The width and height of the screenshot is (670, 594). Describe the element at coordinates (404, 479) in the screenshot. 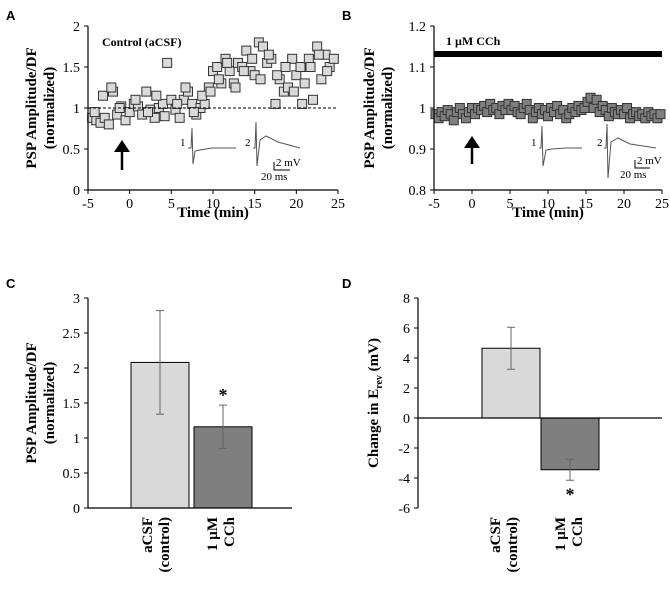

I see `y-tick-label: -4` at that location.